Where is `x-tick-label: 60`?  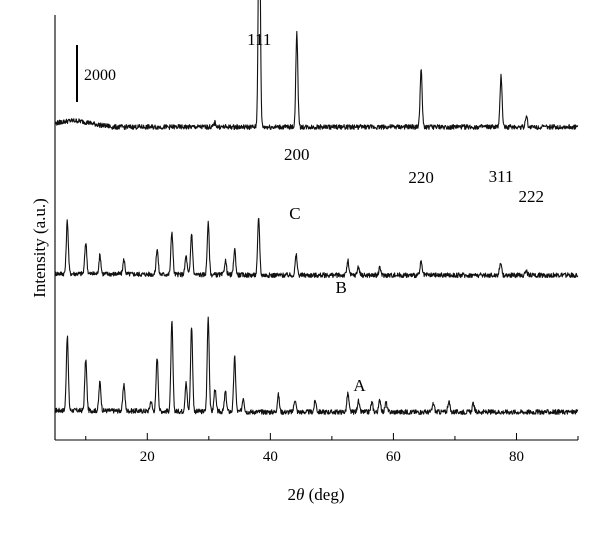
x-tick-label: 60 is located at coordinates (393, 457).